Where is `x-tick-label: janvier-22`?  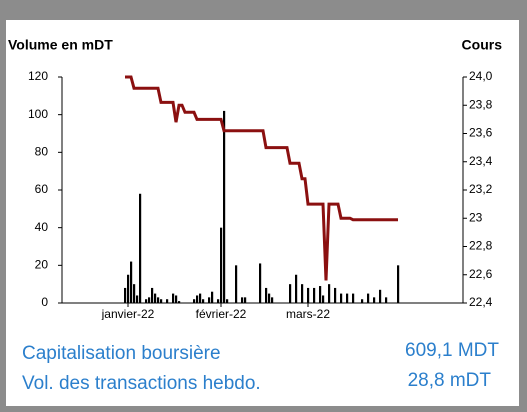
x-tick-label: janvier-22 is located at coordinates (128, 313).